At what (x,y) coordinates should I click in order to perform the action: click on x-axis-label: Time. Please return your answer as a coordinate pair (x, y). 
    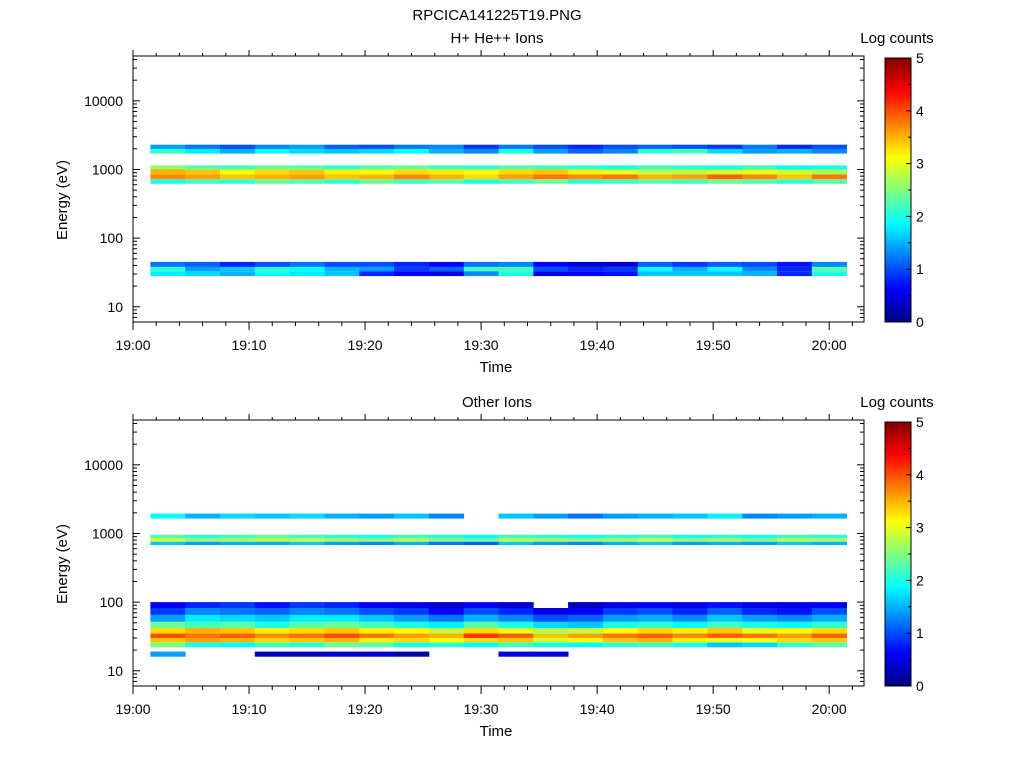
    Looking at the image, I should click on (496, 367).